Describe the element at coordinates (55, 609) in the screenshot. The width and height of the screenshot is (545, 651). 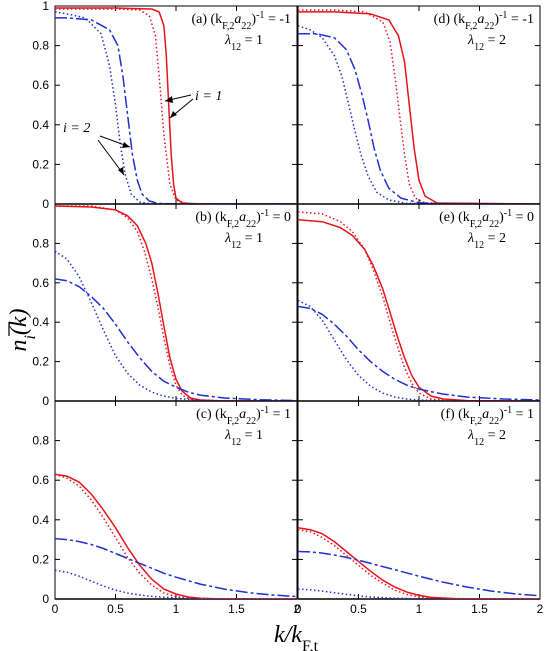
I see `x-tick-label-c-0: 0` at that location.